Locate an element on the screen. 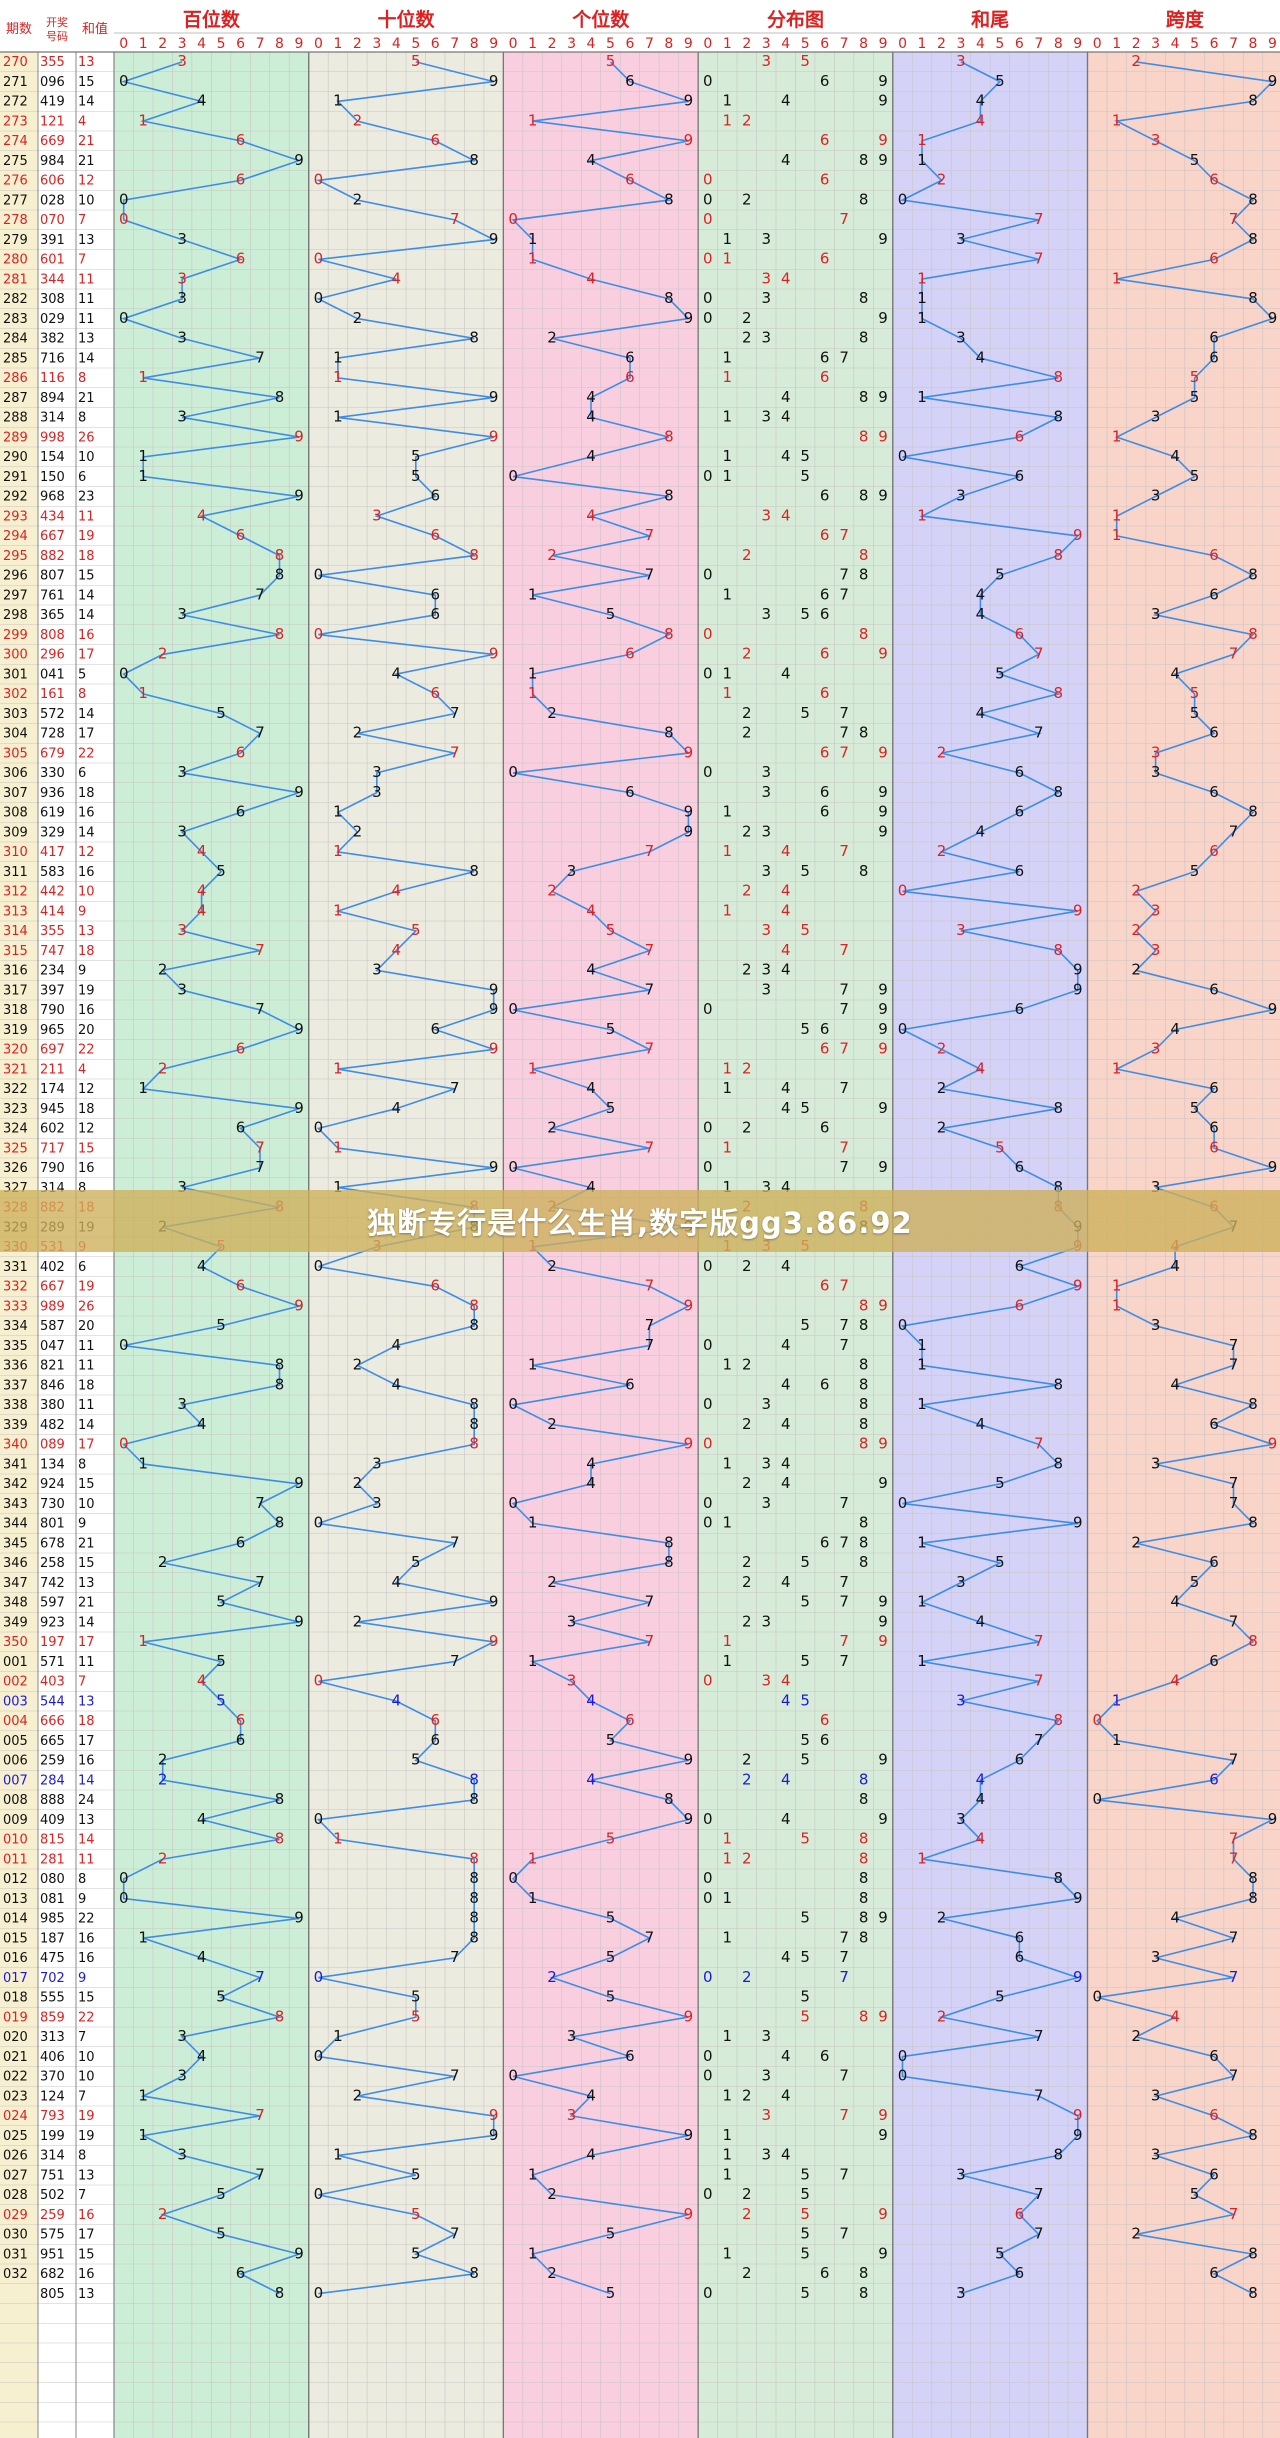 Image resolution: width=1280 pixels, height=2438 pixels. sum-cell: 16 is located at coordinates (86, 1761).